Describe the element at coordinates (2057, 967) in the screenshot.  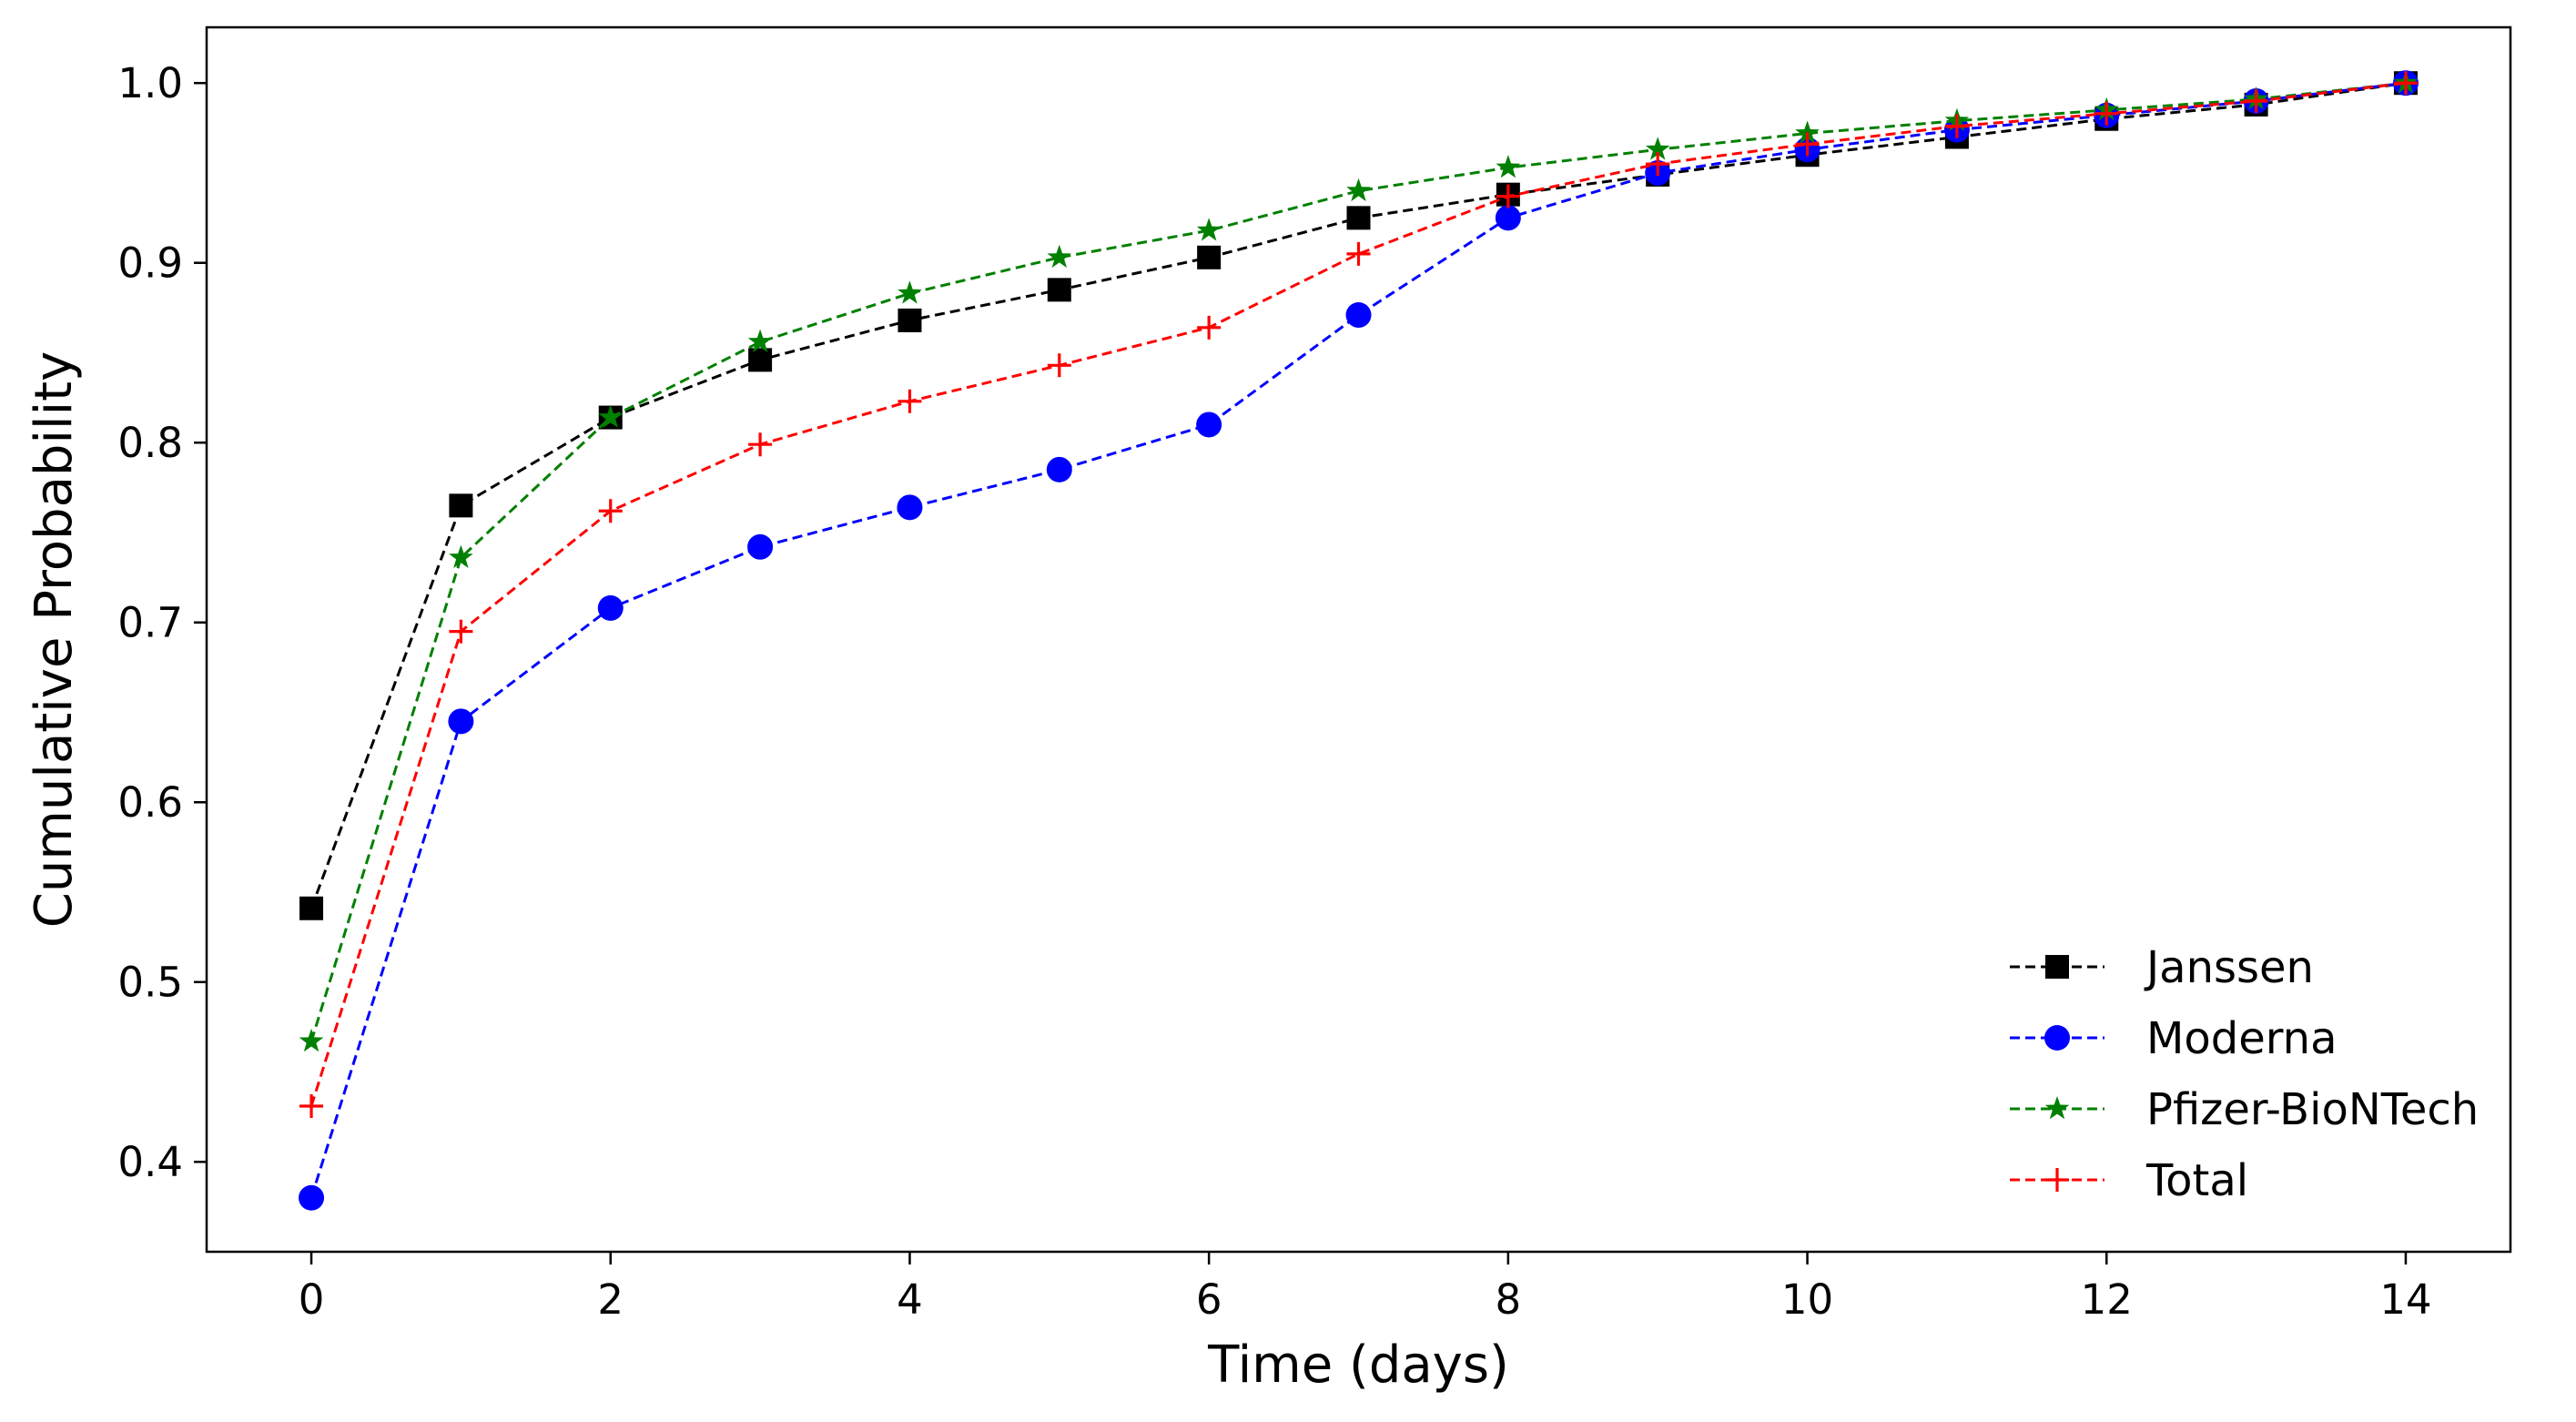
I see `legend-marker-janssen` at that location.